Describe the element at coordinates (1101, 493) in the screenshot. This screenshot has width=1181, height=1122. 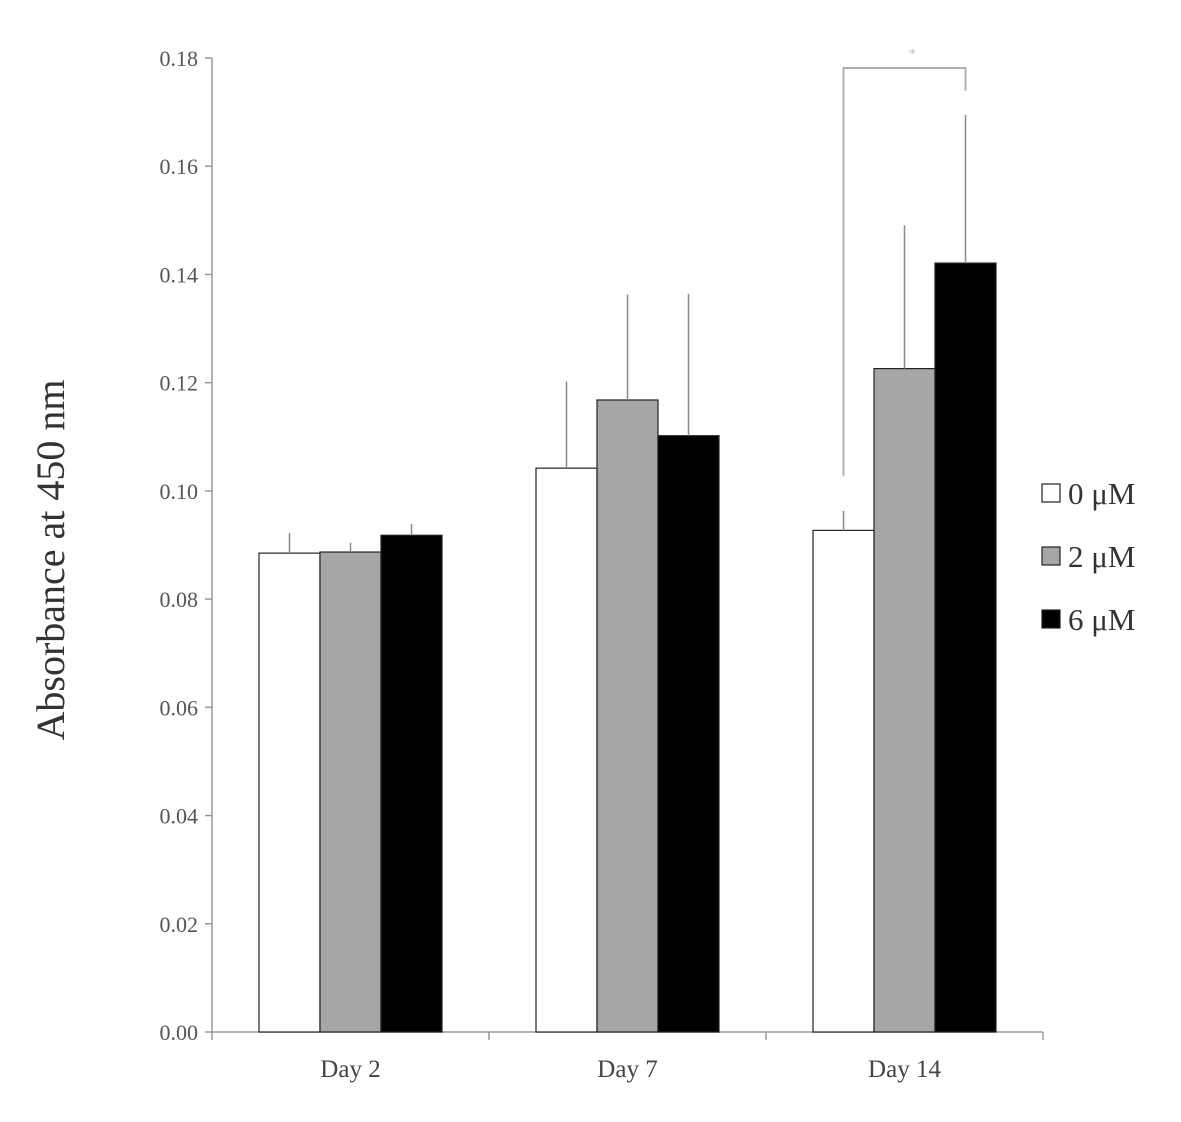
I see `legend-label: 0 μM` at that location.